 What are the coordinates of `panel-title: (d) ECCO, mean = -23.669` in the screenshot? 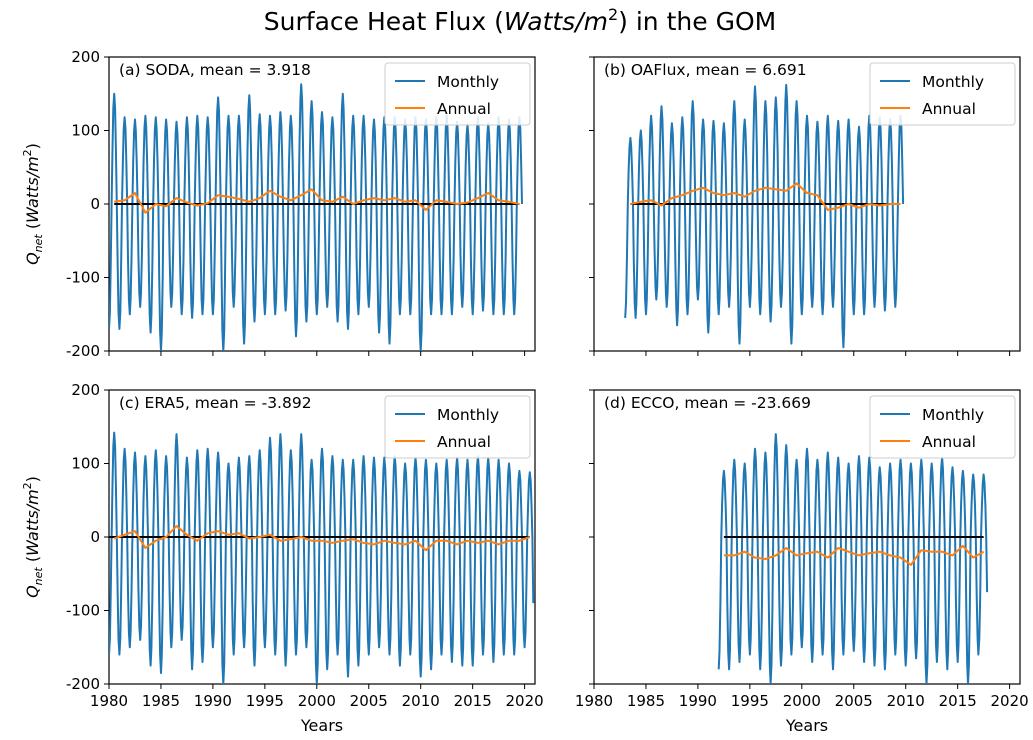 It's located at (707, 403).